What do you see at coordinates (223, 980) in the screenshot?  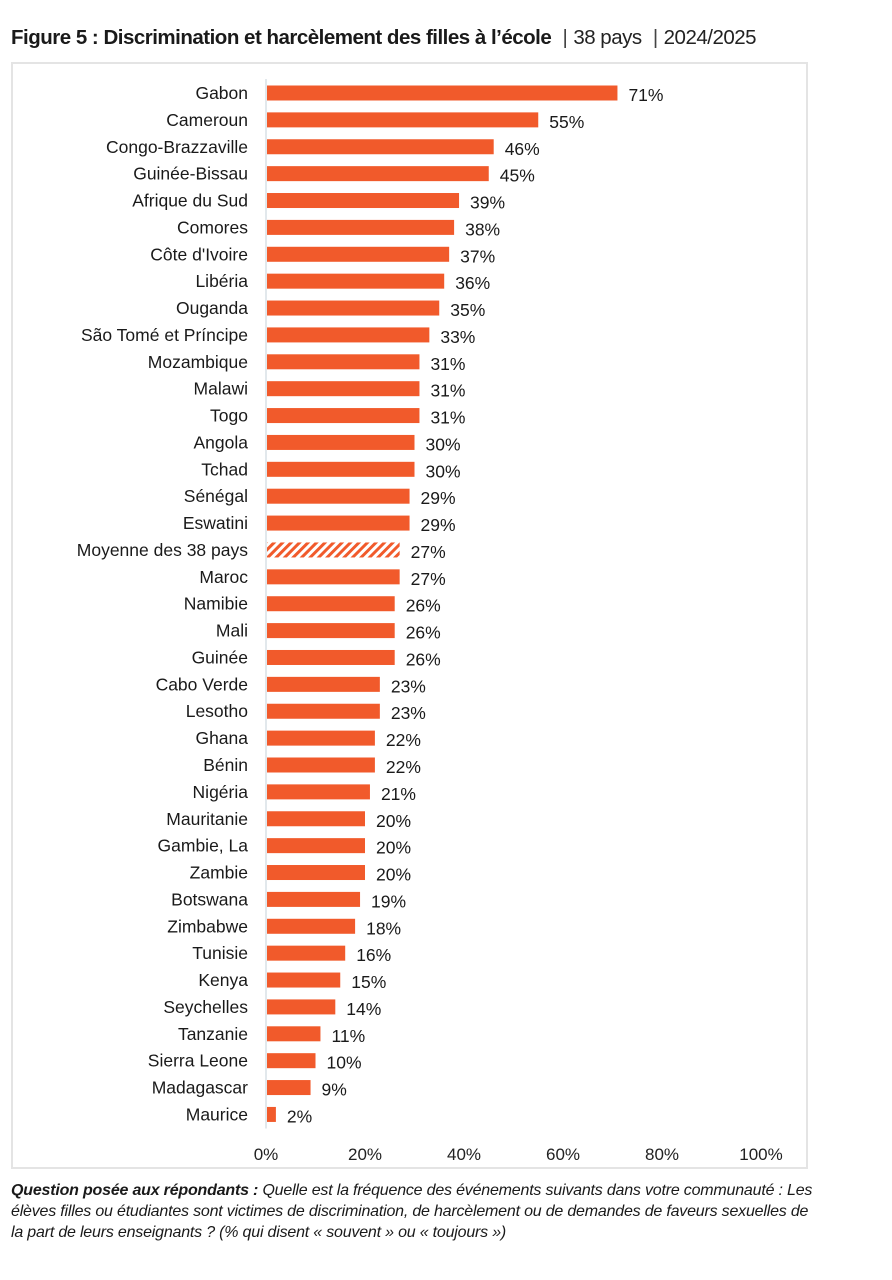 I see `category-label: Kenya` at bounding box center [223, 980].